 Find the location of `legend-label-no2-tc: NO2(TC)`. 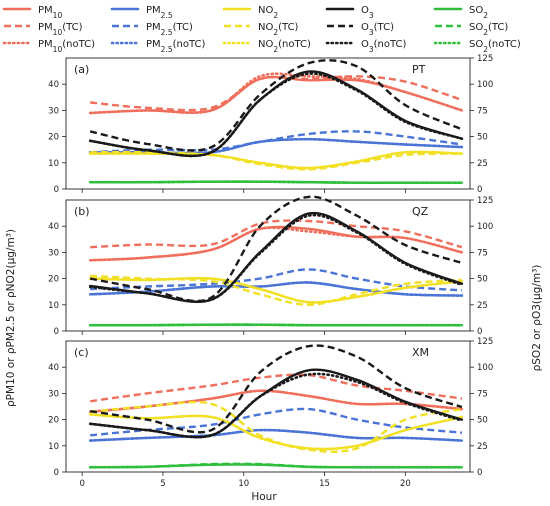

legend-label-no2-tc: NO2(TC) is located at coordinates (278, 29).